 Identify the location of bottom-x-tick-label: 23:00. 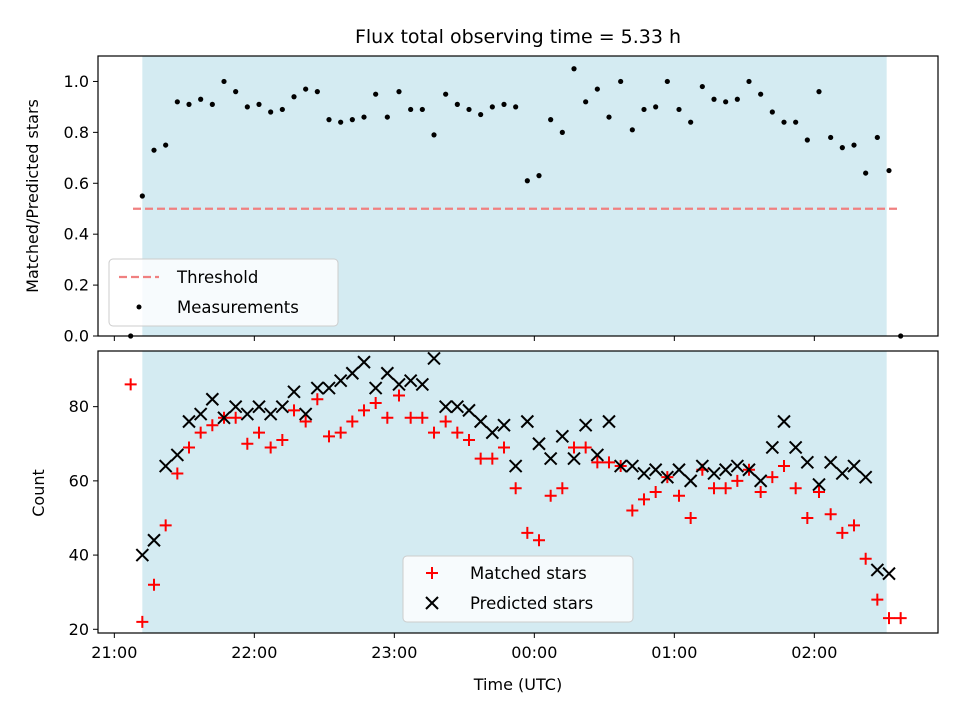
(394, 652).